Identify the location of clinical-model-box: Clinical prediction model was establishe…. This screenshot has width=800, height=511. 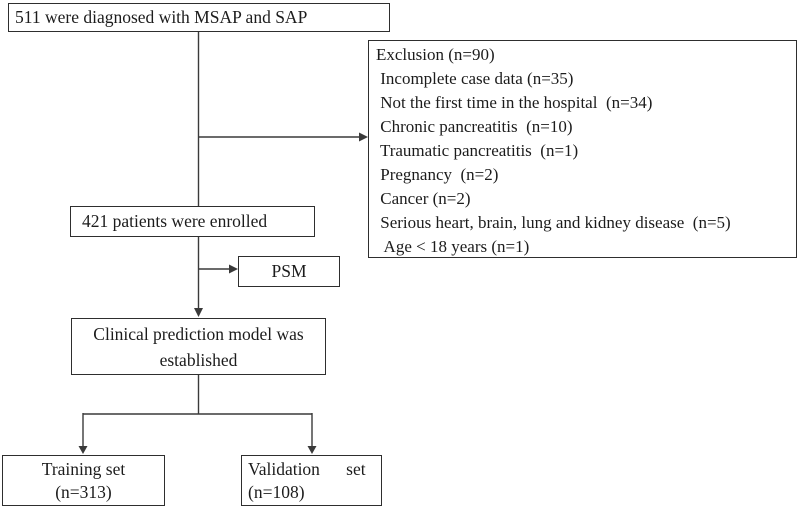
(198, 346).